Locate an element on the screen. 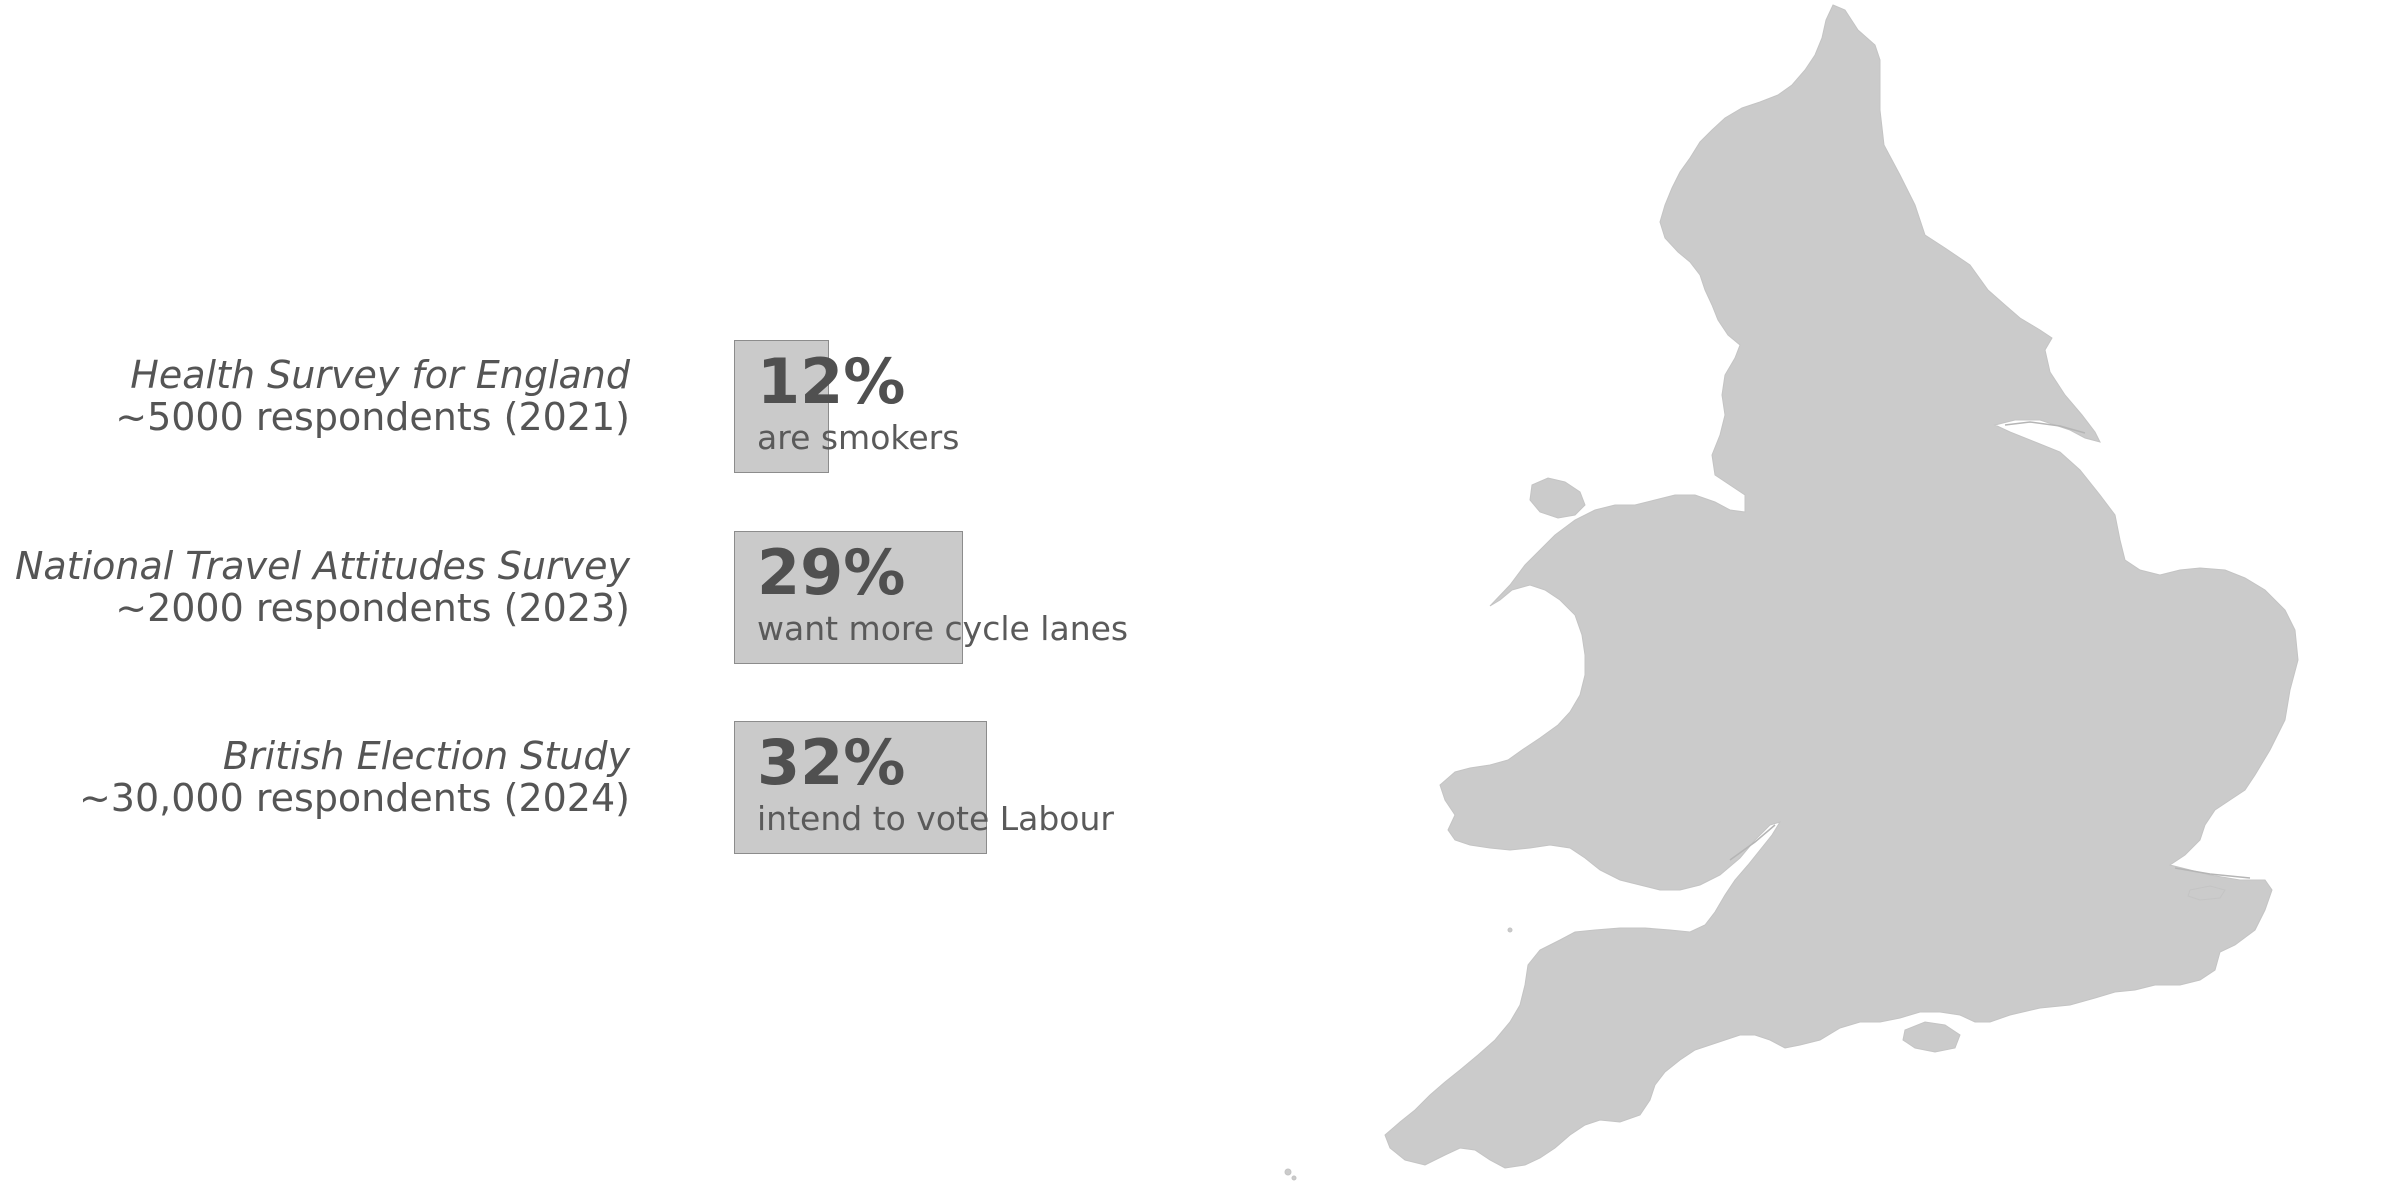  stat: 12% are smokers is located at coordinates (858, 402).